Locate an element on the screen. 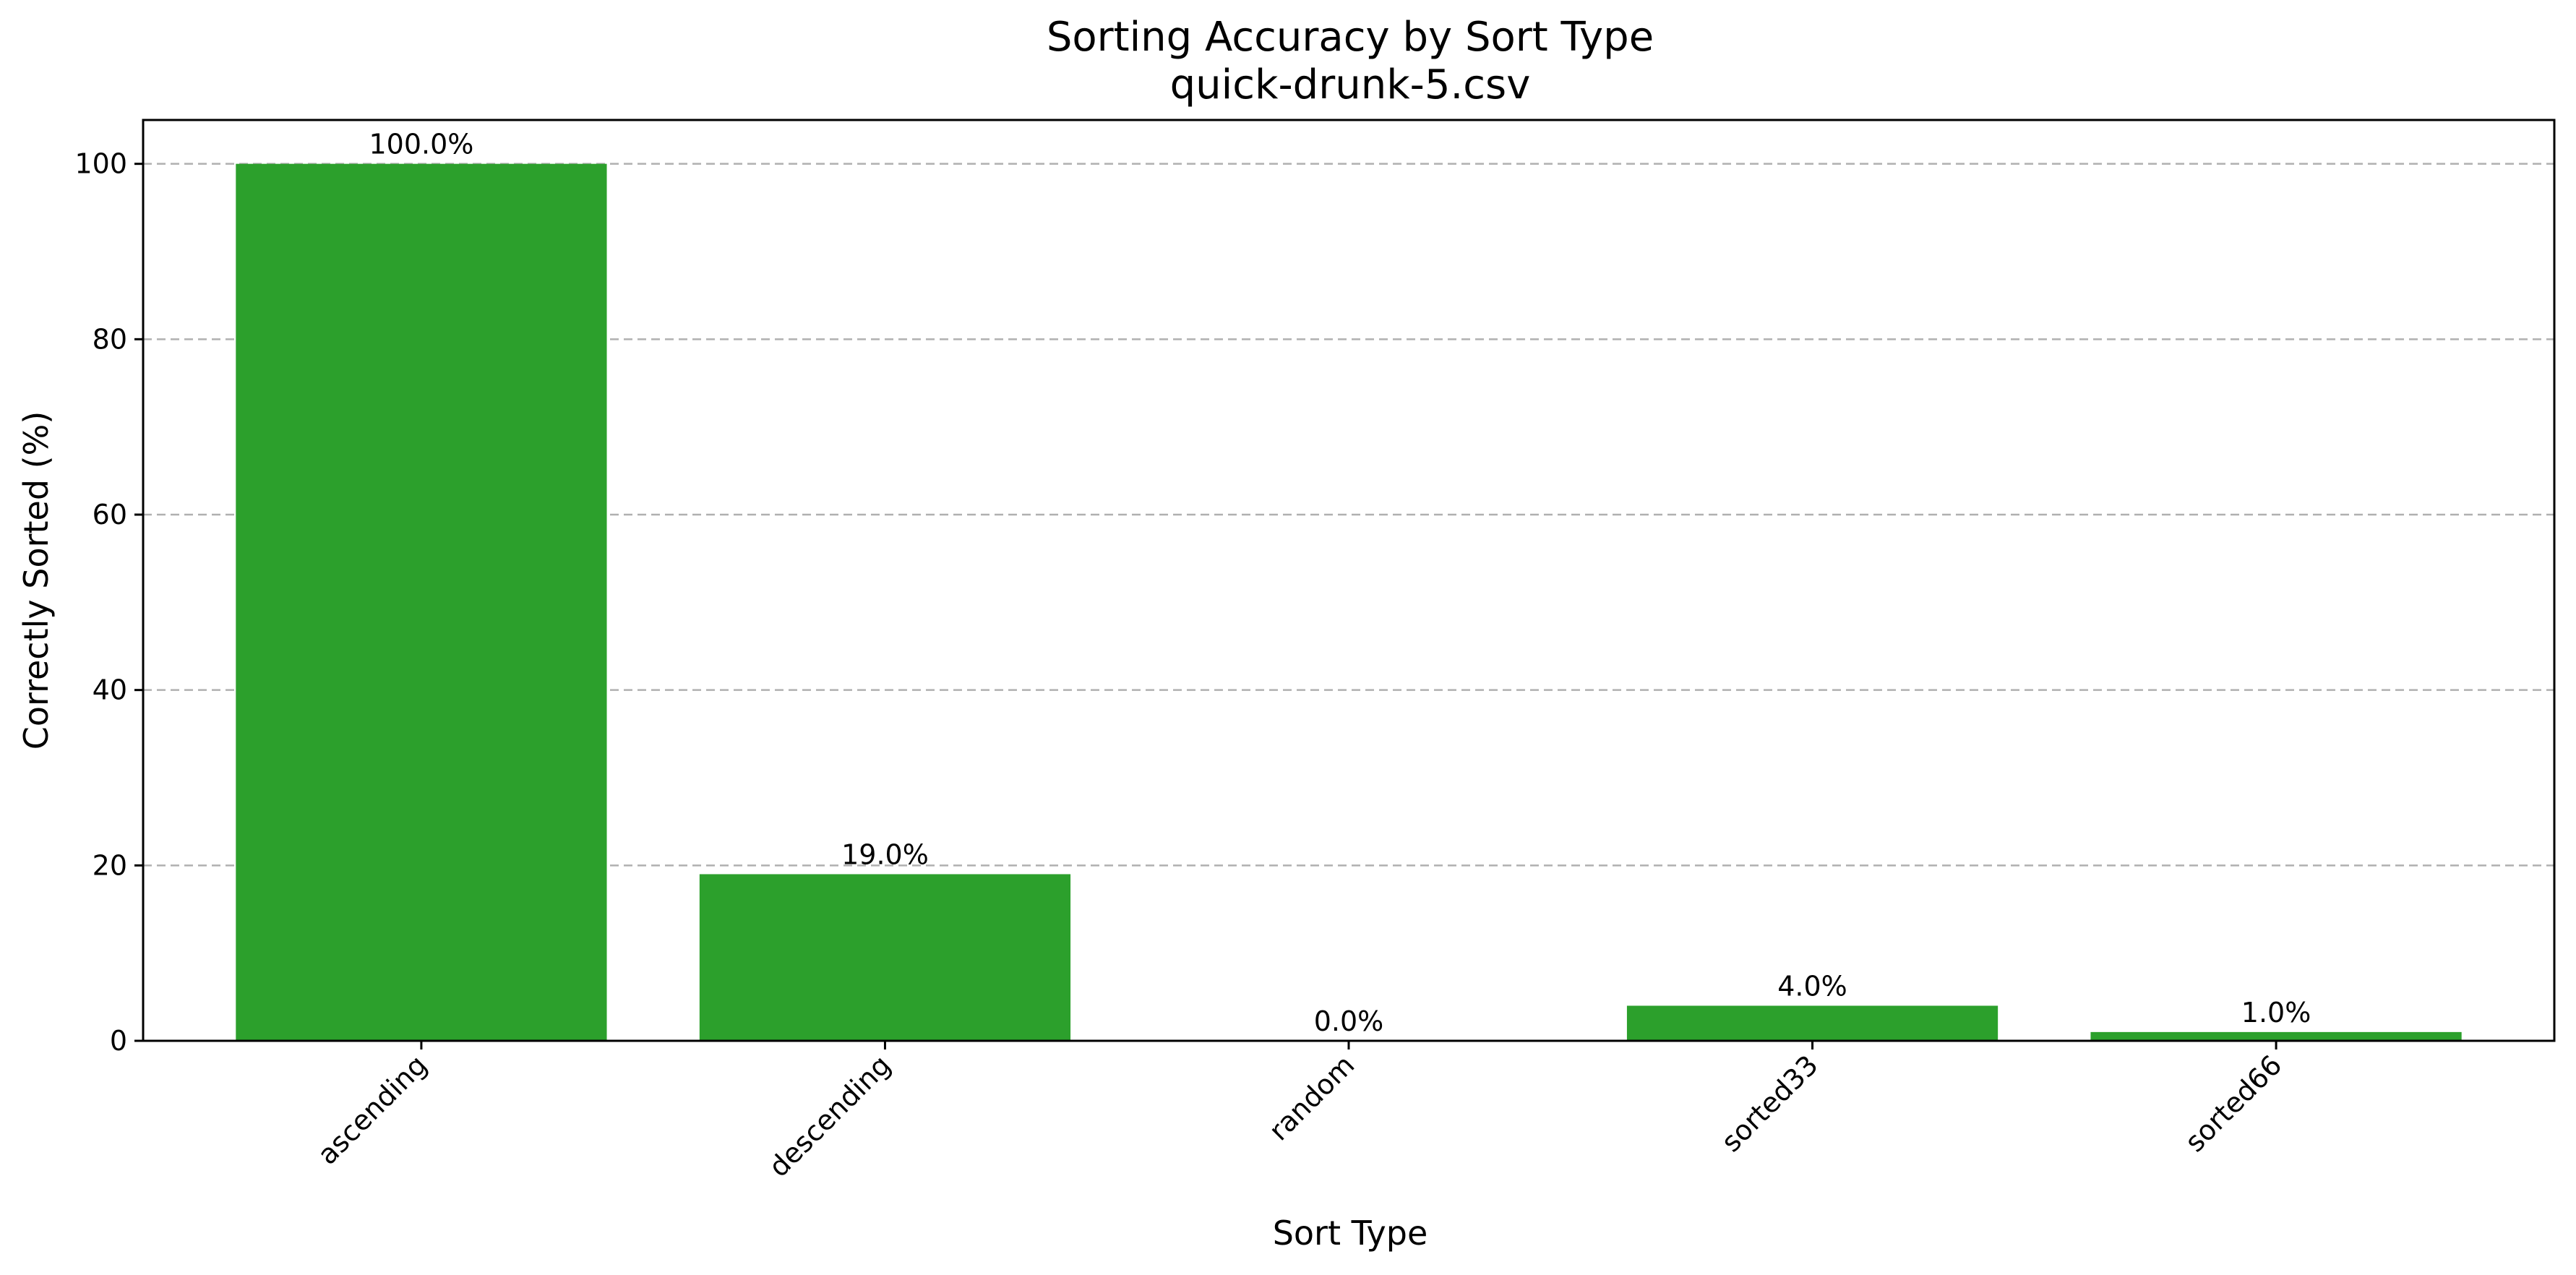  y-tick-label: 60 is located at coordinates (110, 515).